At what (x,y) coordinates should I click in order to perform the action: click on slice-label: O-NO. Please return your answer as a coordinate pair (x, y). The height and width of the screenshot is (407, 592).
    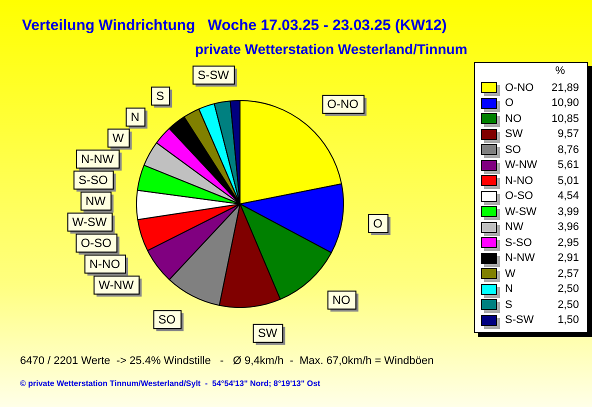
    Looking at the image, I should click on (343, 104).